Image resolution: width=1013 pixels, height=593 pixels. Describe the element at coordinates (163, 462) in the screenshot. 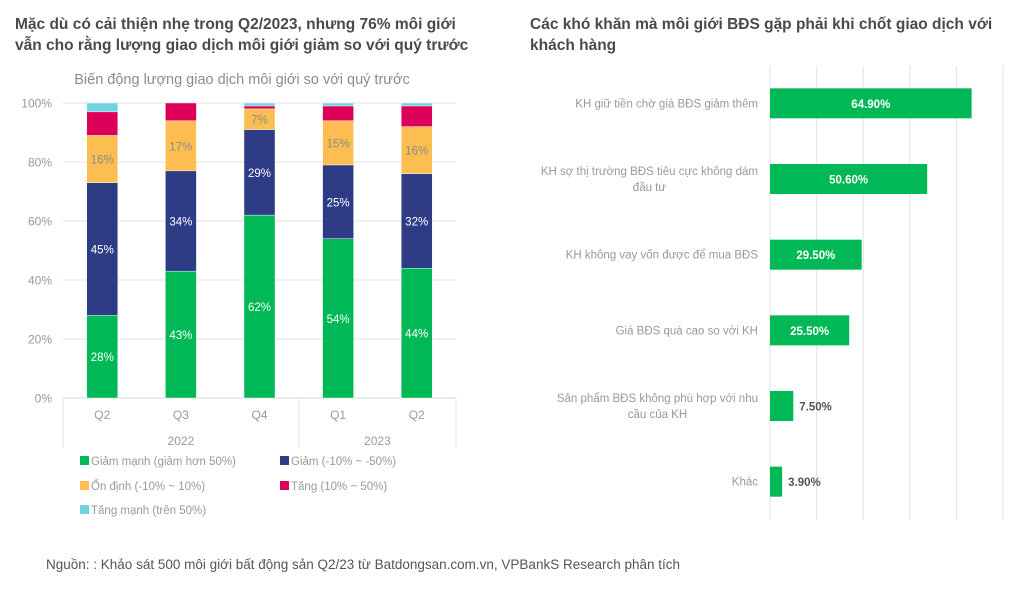

I see `legend-label: Giảm mạnh (giảm hơn 50%)` at that location.